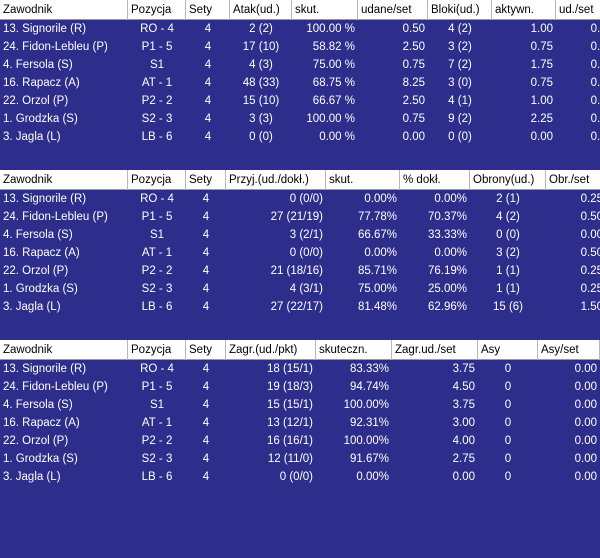  I want to click on player-name-cell: 3. Jagla (L), so click(32, 137).